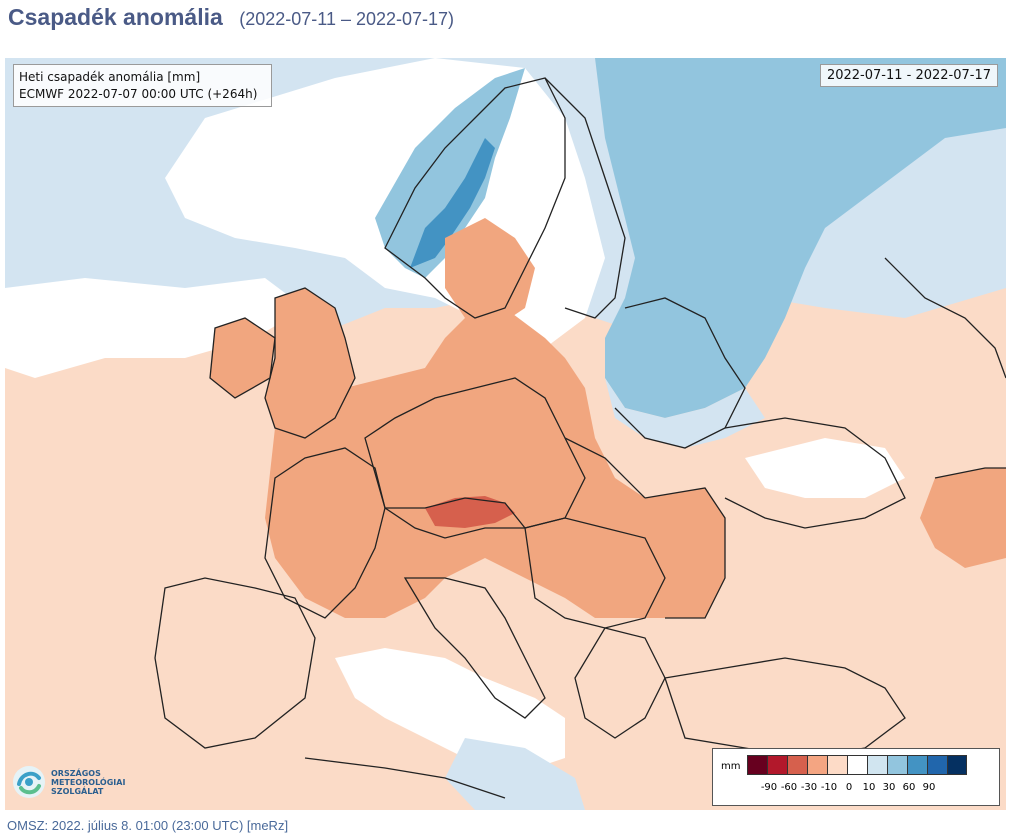 This screenshot has height=840, width=1015. What do you see at coordinates (825, 468) in the screenshot?
I see `region-white-ukraine` at bounding box center [825, 468].